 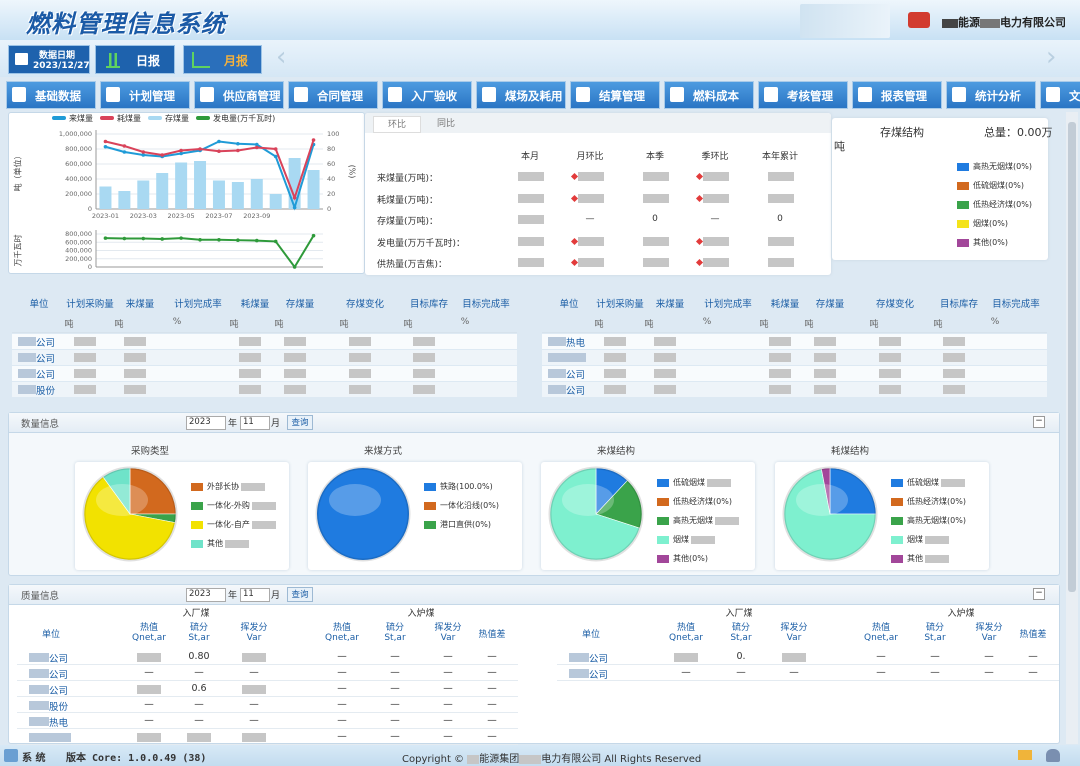 What do you see at coordinates (412, 265) in the screenshot?
I see `row-label: 供热量(万吉焦)：` at bounding box center [412, 265].